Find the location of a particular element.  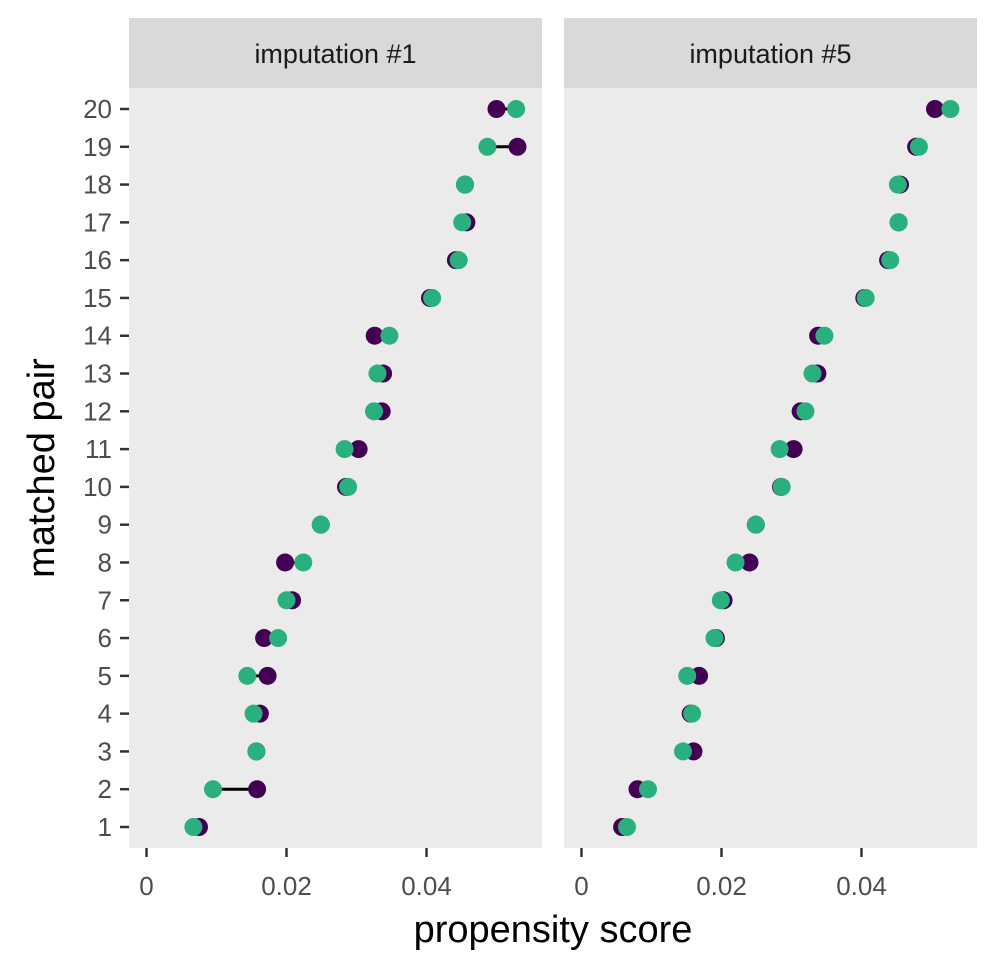

y-tick-label: 8 is located at coordinates (105, 562).